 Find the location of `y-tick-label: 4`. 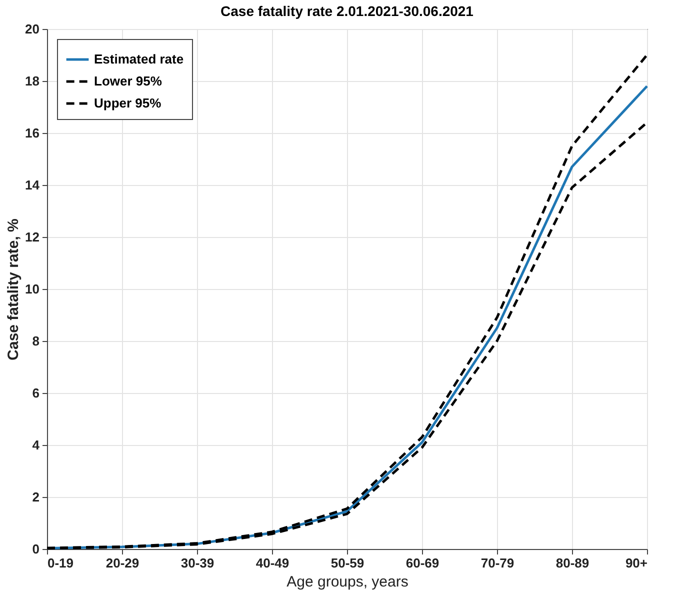

y-tick-label: 4 is located at coordinates (36, 445).